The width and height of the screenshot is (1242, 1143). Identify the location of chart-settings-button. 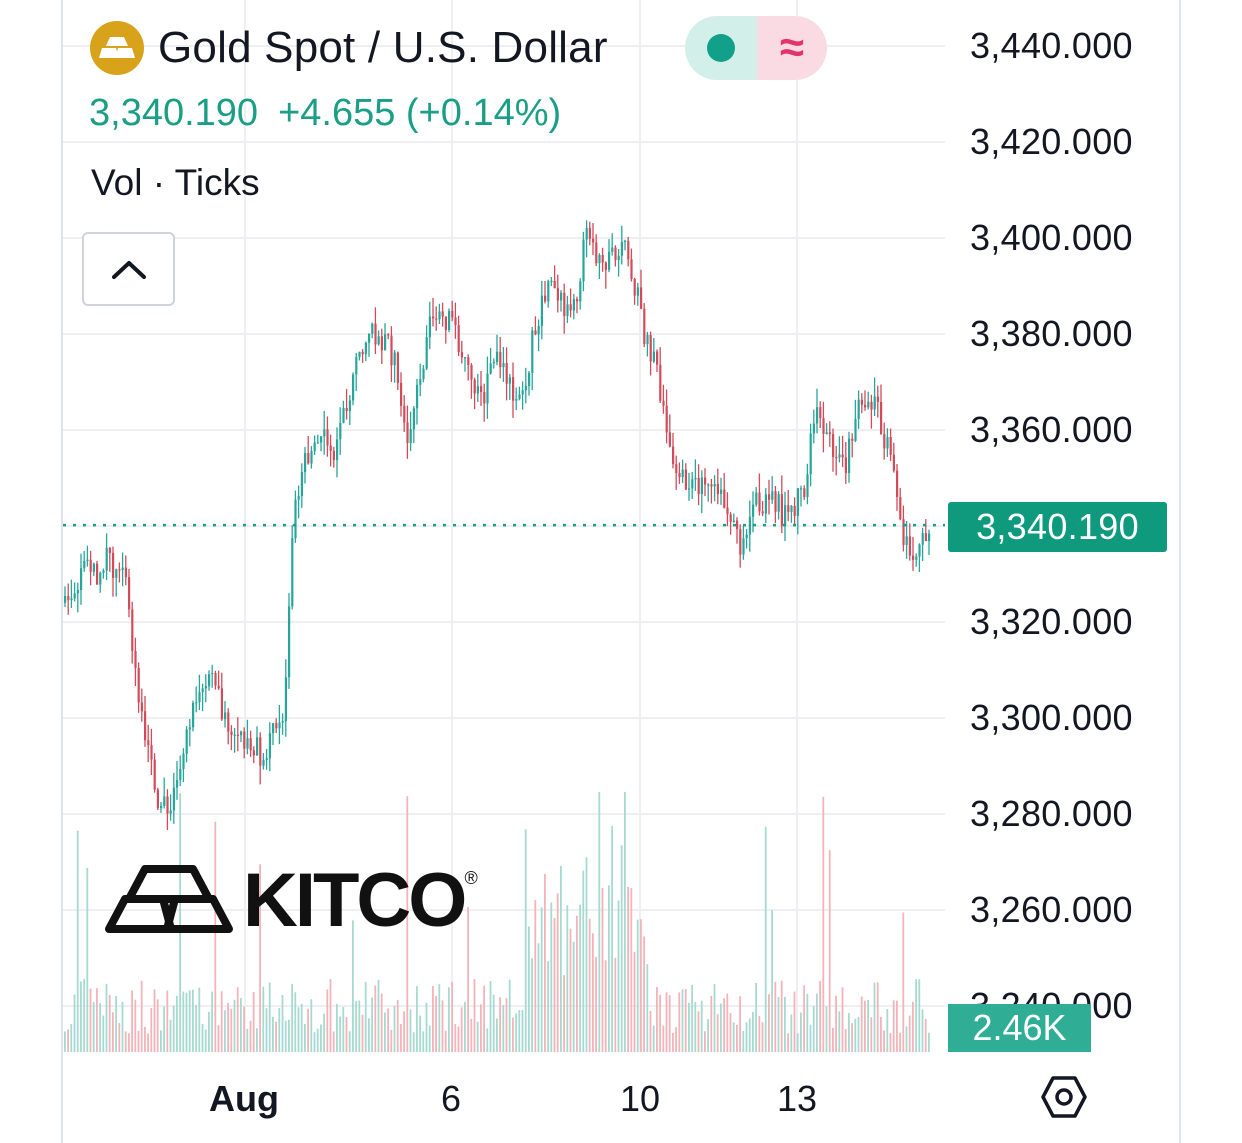
(1064, 1097).